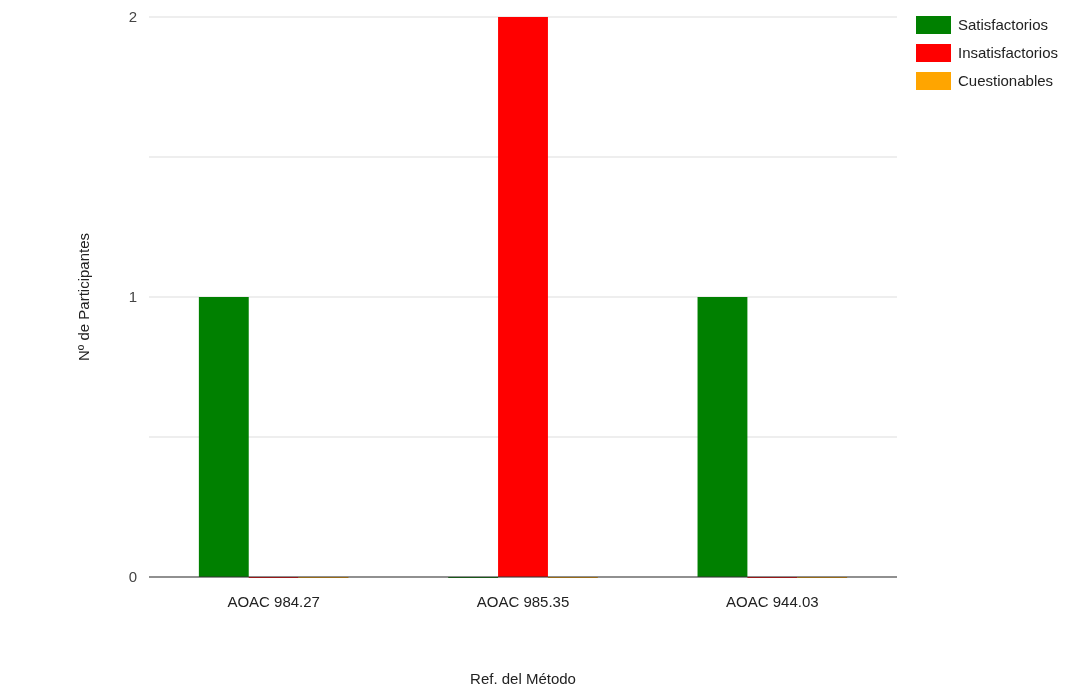  I want to click on legend-label: Insatisfactorios, so click(1008, 53).